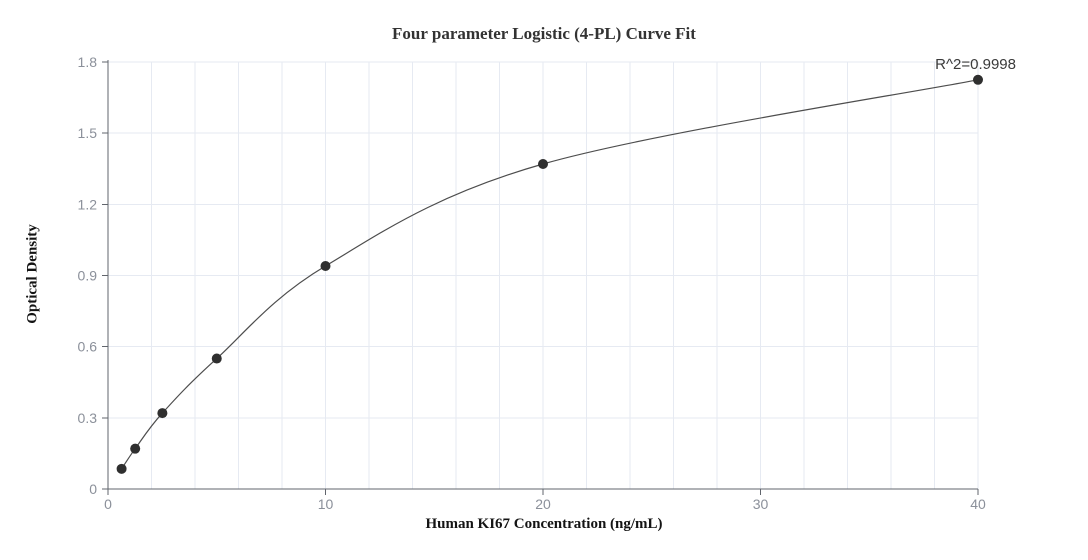  I want to click on chart-title: Four parameter Logistic (4-PL) Curve Fit, so click(544, 33).